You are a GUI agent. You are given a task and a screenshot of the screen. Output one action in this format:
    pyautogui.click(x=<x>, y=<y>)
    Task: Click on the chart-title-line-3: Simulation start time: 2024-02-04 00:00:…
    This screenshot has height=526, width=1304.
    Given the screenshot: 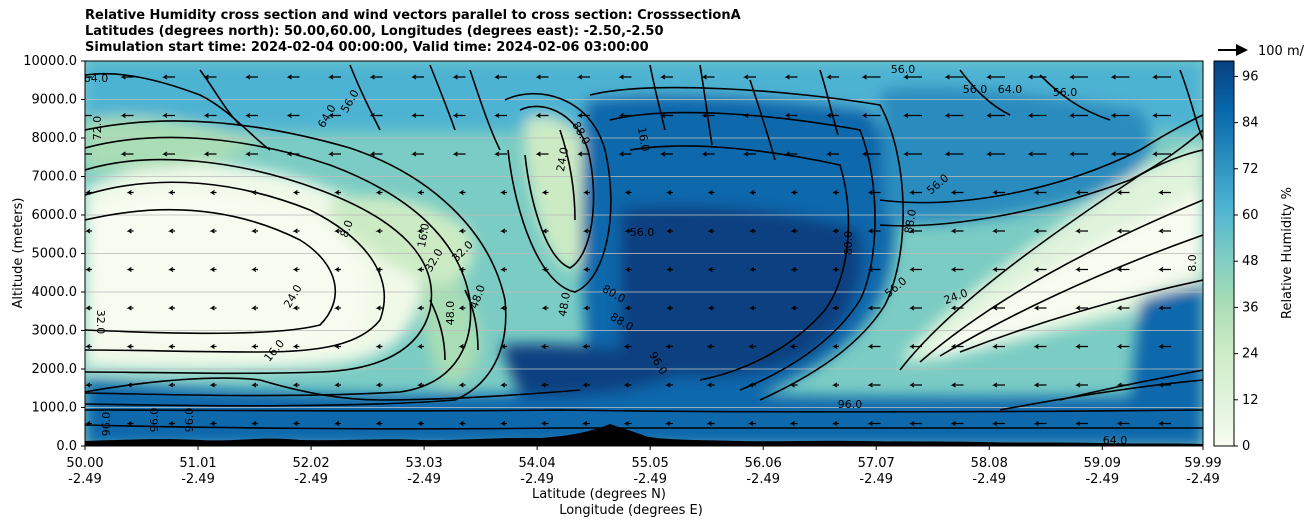 What is the action you would take?
    pyautogui.click(x=367, y=47)
    